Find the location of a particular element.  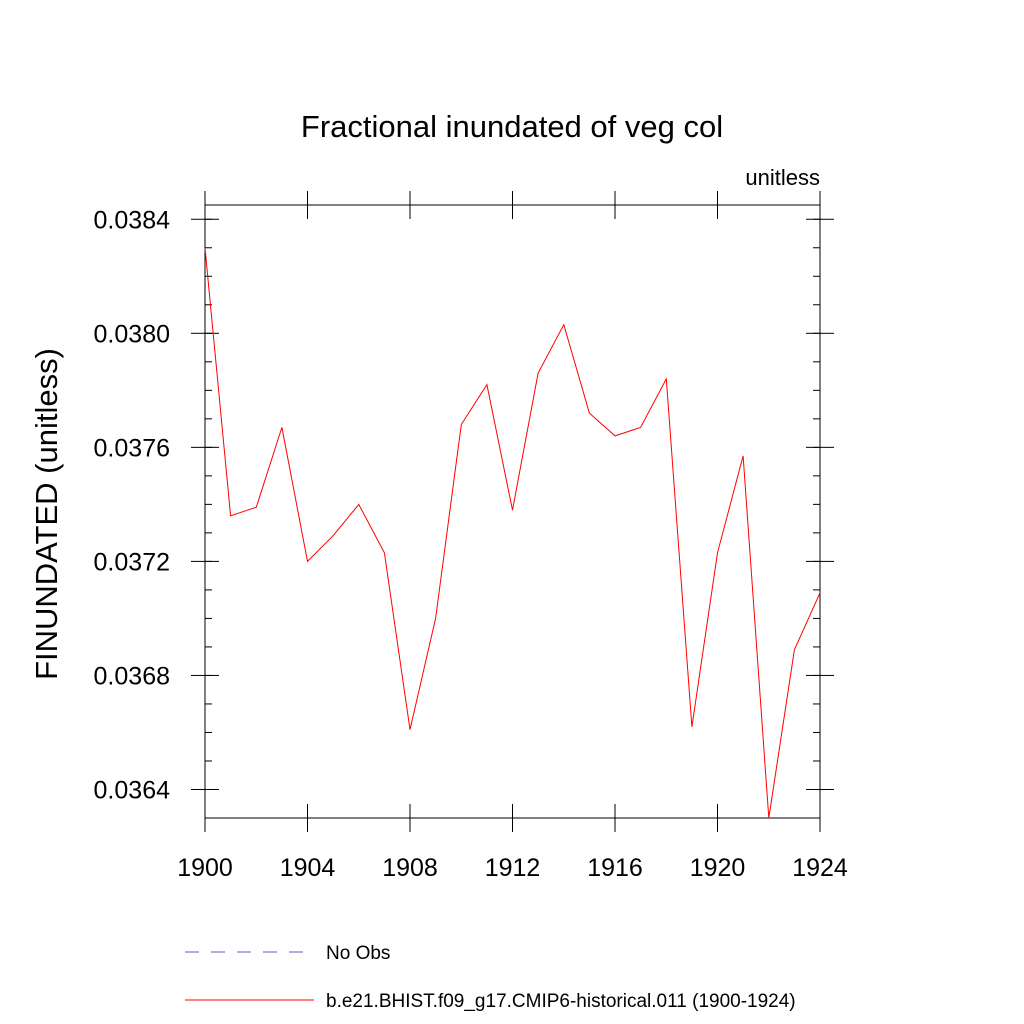

x-tick-label: 1920 is located at coordinates (718, 868).